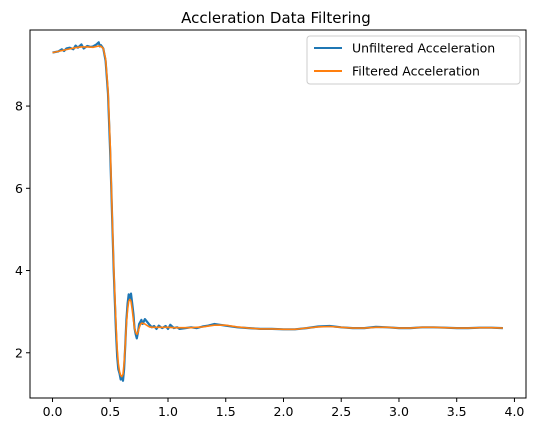  Describe the element at coordinates (399, 411) in the screenshot. I see `x-tick-label: 3.0` at that location.